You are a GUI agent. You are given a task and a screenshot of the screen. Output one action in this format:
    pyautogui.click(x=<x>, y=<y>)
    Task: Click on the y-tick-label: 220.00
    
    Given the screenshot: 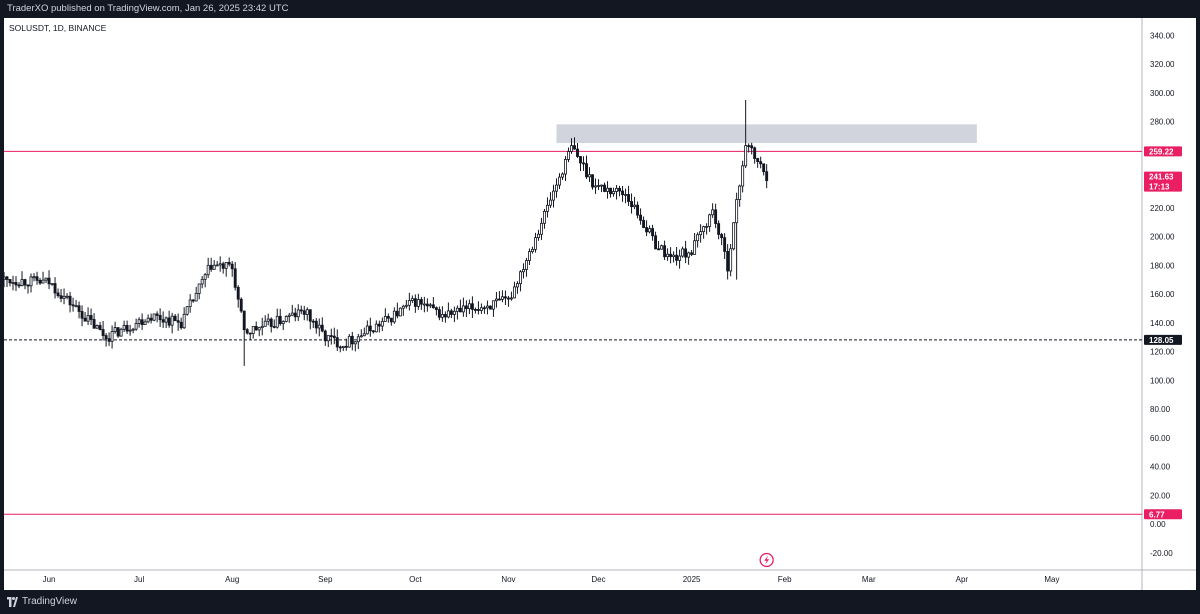 What is the action you would take?
    pyautogui.click(x=1162, y=208)
    